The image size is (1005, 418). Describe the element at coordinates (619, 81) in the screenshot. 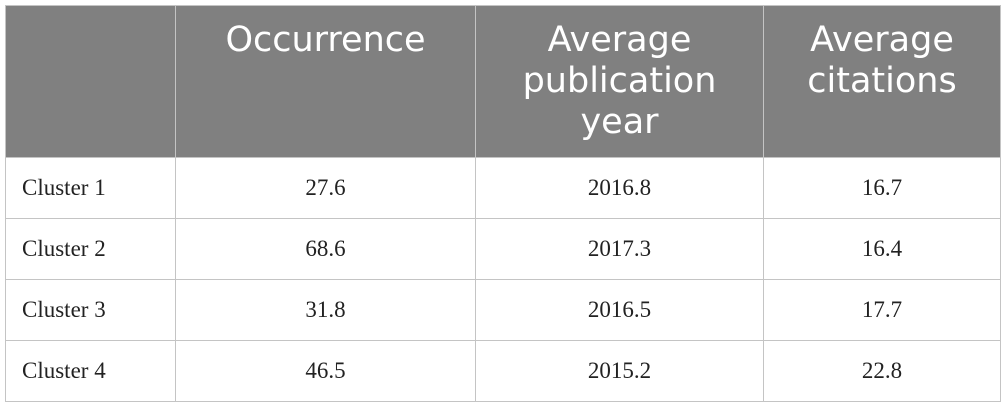

I see `column-header: Average publication year` at that location.